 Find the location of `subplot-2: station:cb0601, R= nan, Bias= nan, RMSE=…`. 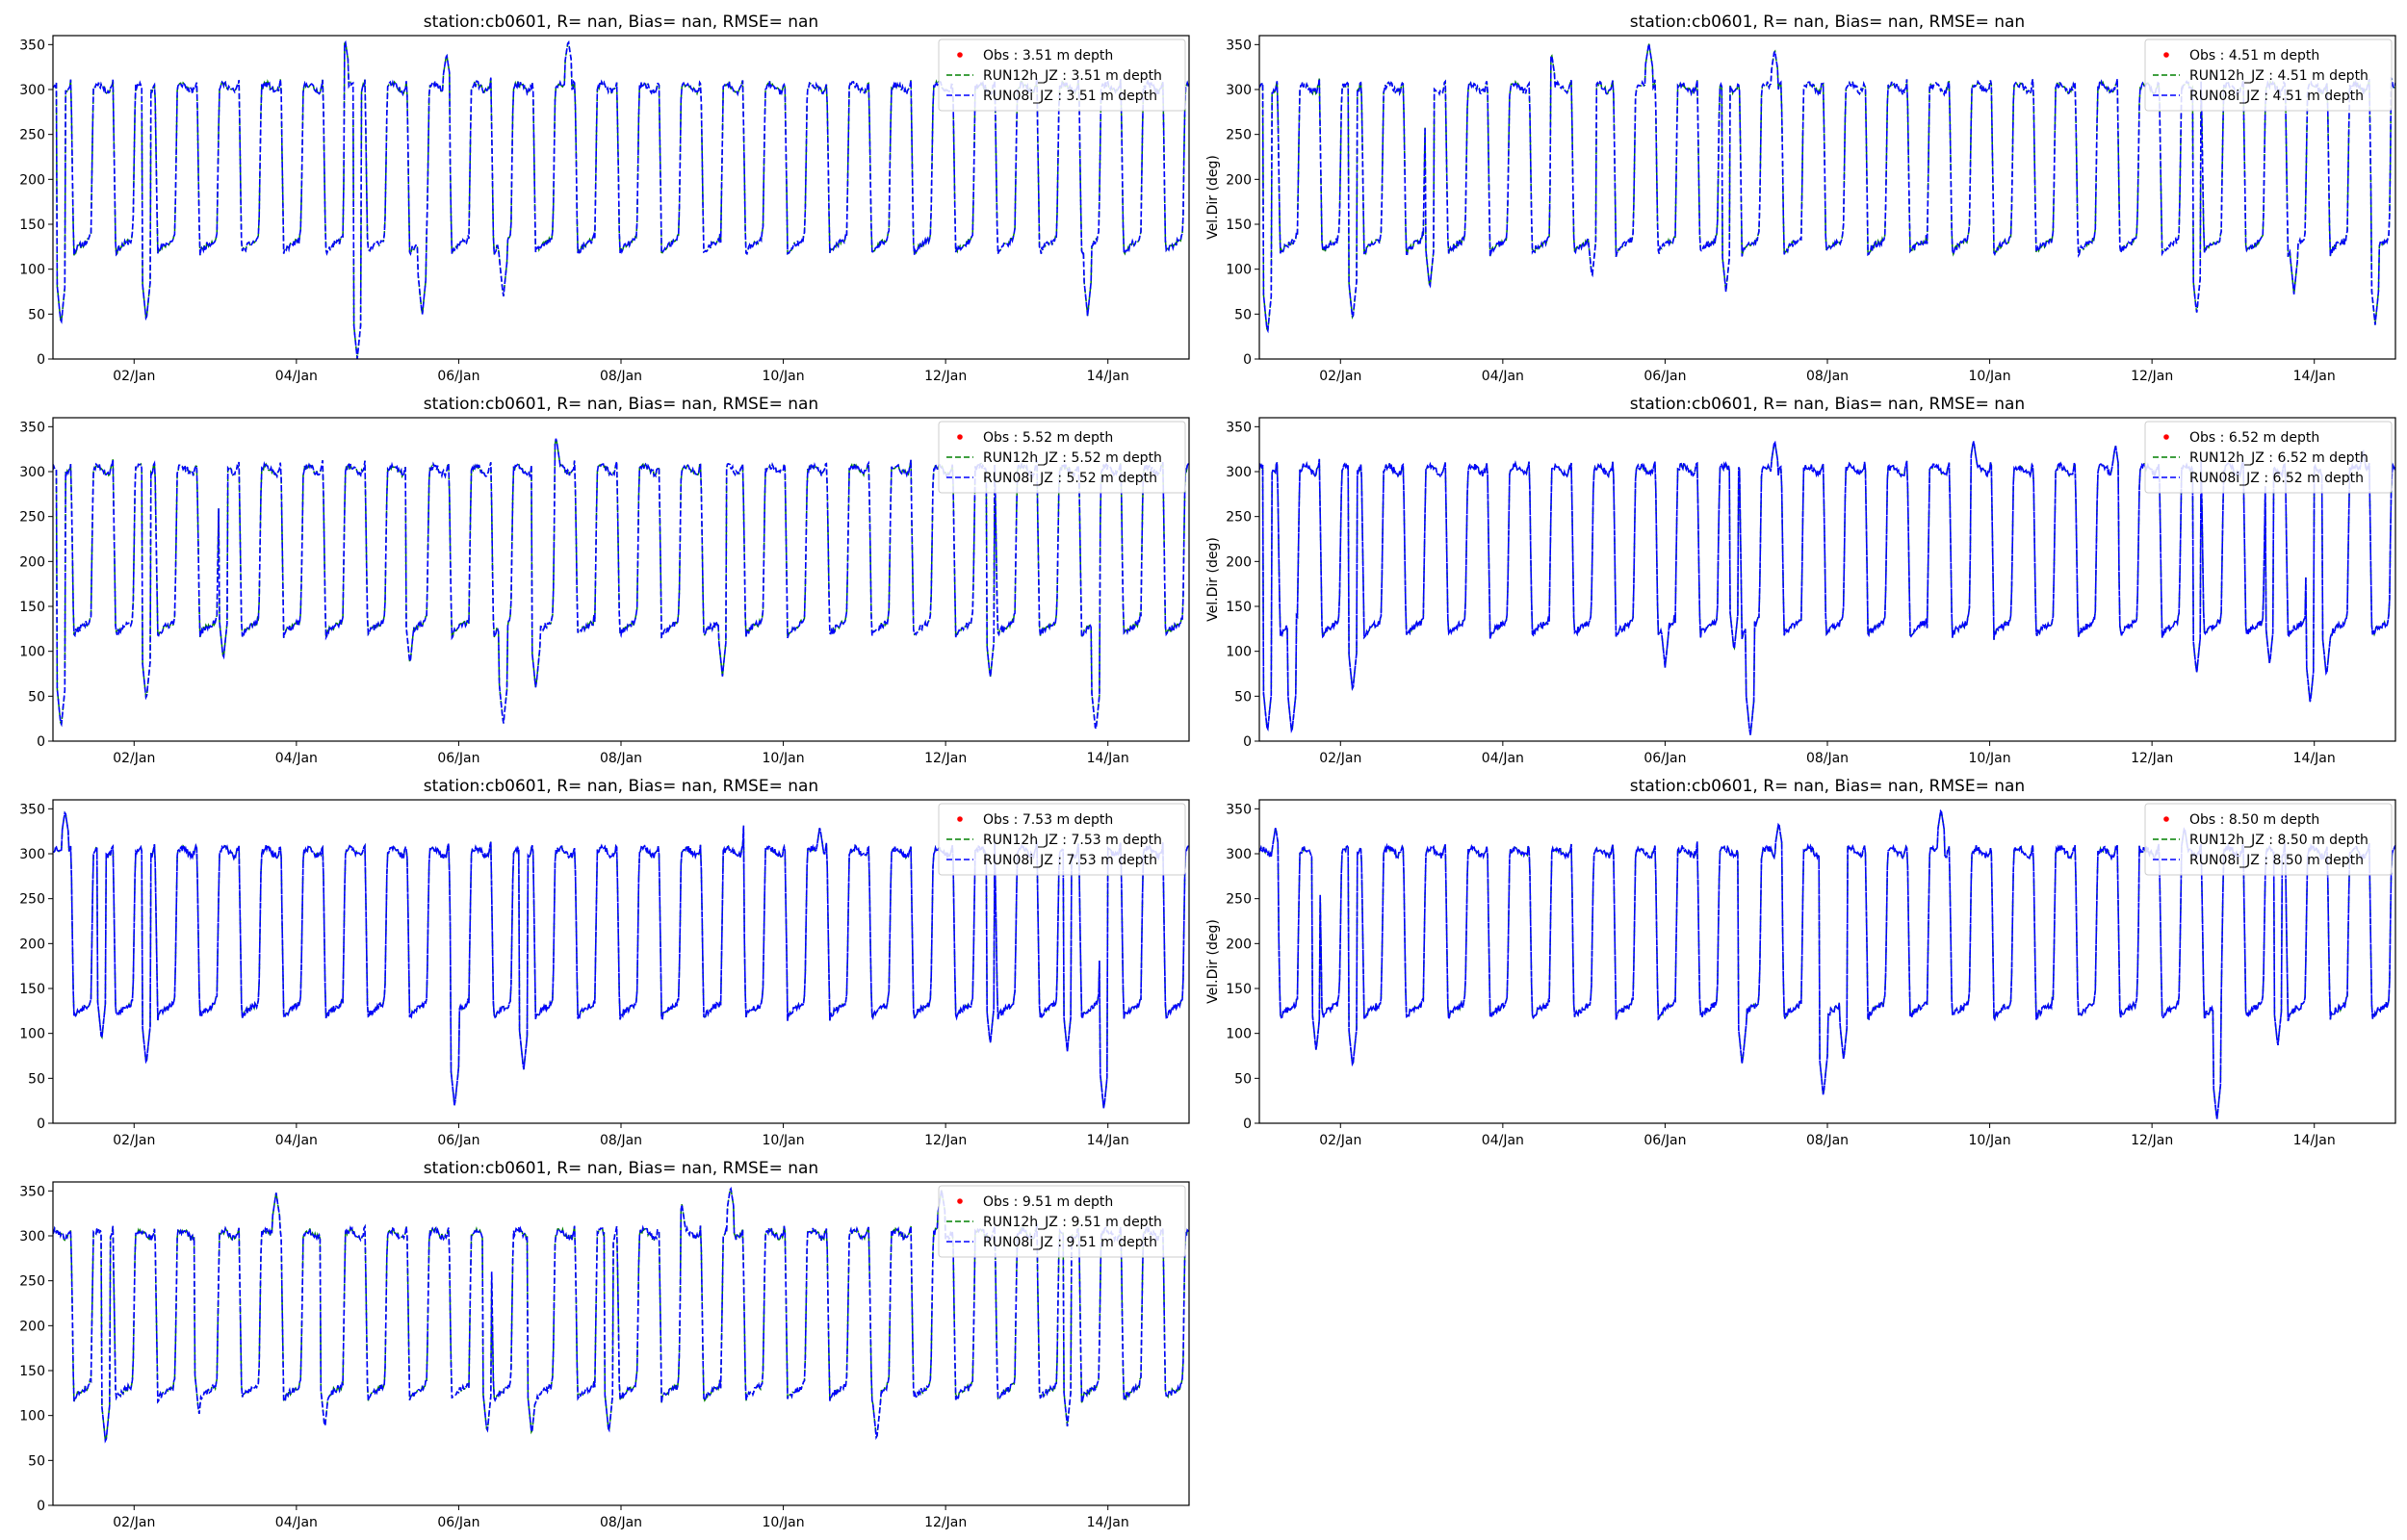

subplot-2: station:cb0601, R= nan, Bias= nan, RMSE=… is located at coordinates (1800, 198).